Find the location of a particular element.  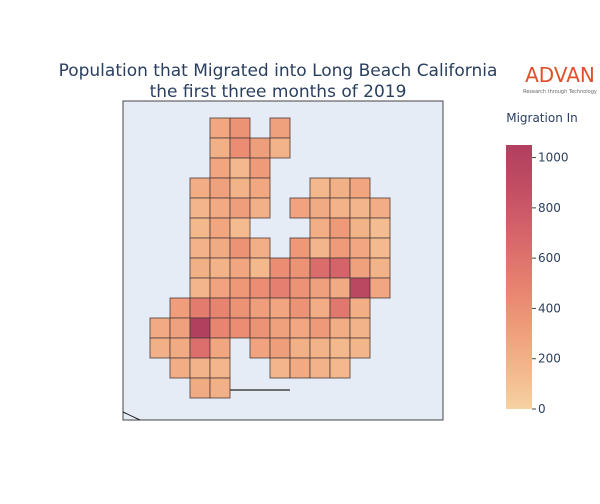

colorbar-tick-label: 600 is located at coordinates (549, 258).